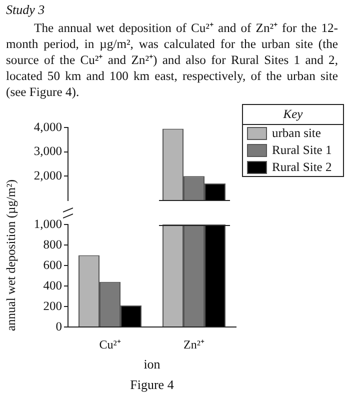 The height and width of the screenshot is (398, 348). What do you see at coordinates (152, 385) in the screenshot?
I see `caption: Figure 4` at bounding box center [152, 385].